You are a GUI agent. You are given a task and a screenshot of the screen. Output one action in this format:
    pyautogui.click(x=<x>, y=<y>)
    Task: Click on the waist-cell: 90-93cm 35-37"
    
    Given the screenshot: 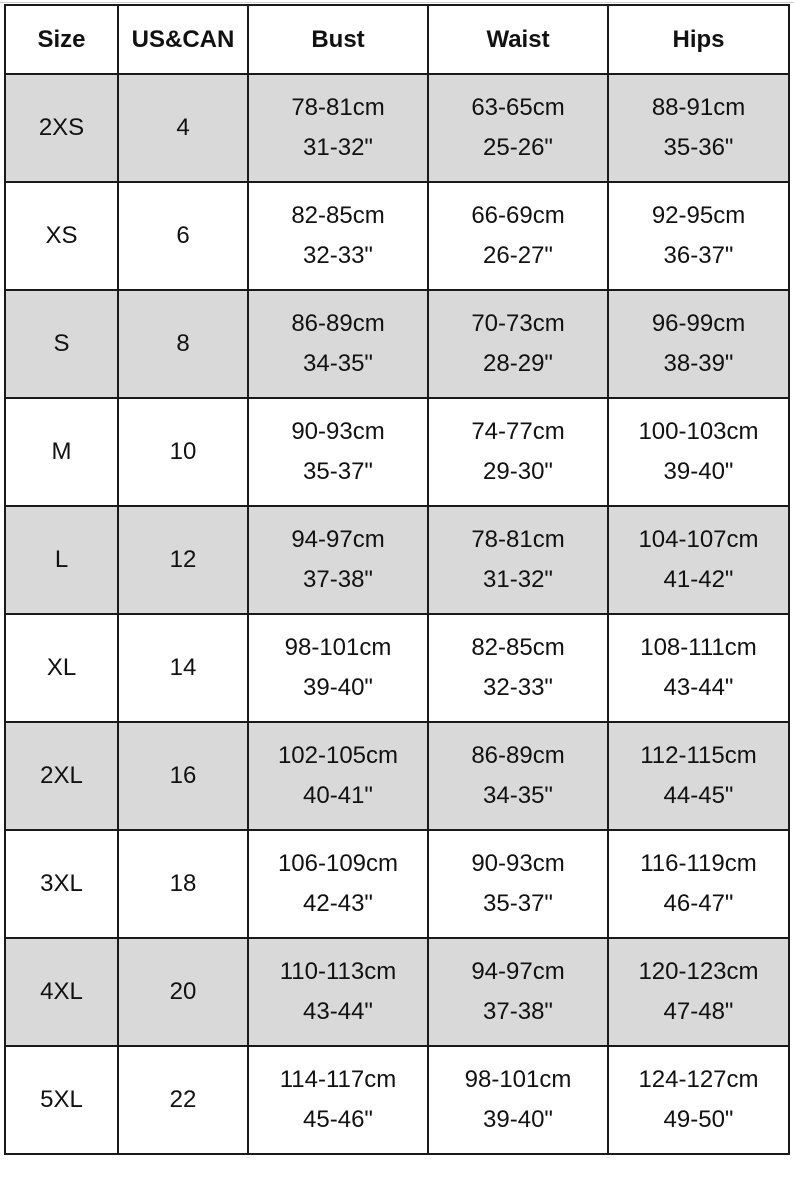 What is the action you would take?
    pyautogui.click(x=518, y=884)
    